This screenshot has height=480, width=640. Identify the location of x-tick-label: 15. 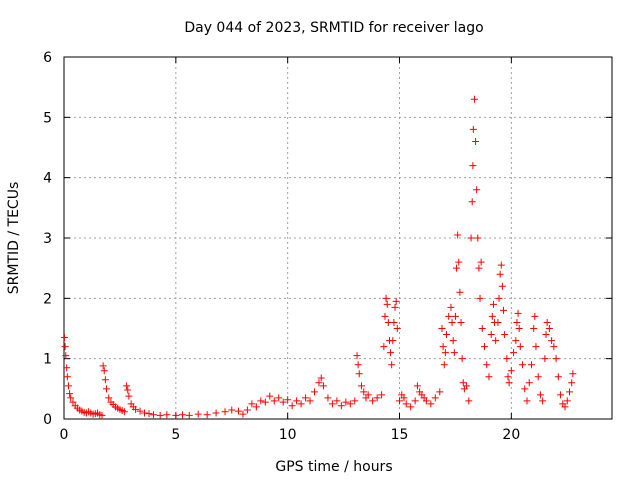
(400, 435).